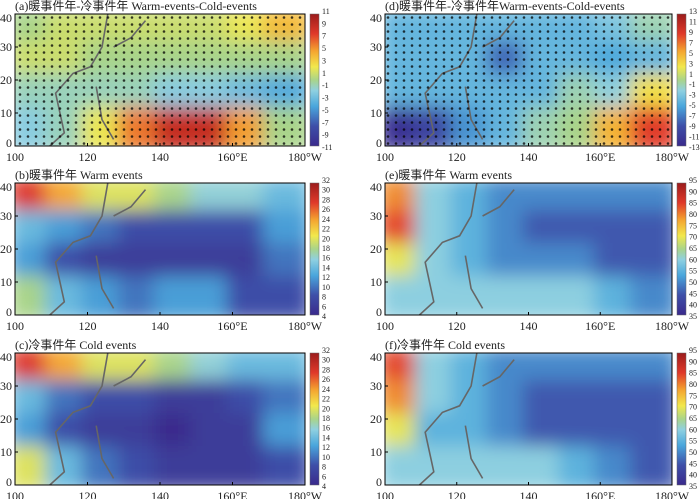 The height and width of the screenshot is (504, 700). I want to click on colorbar-tick-label: 10, so click(326, 287).